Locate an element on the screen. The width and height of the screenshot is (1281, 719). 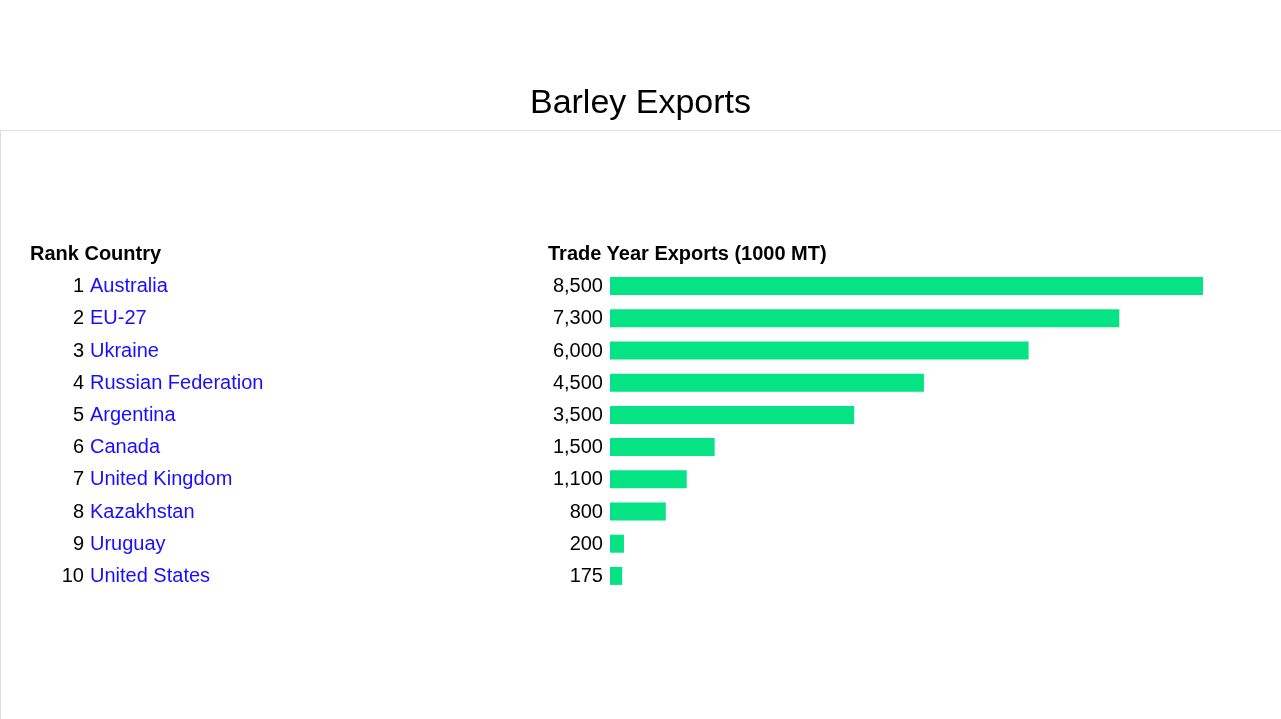
data-label: 4,500 is located at coordinates (577, 381).